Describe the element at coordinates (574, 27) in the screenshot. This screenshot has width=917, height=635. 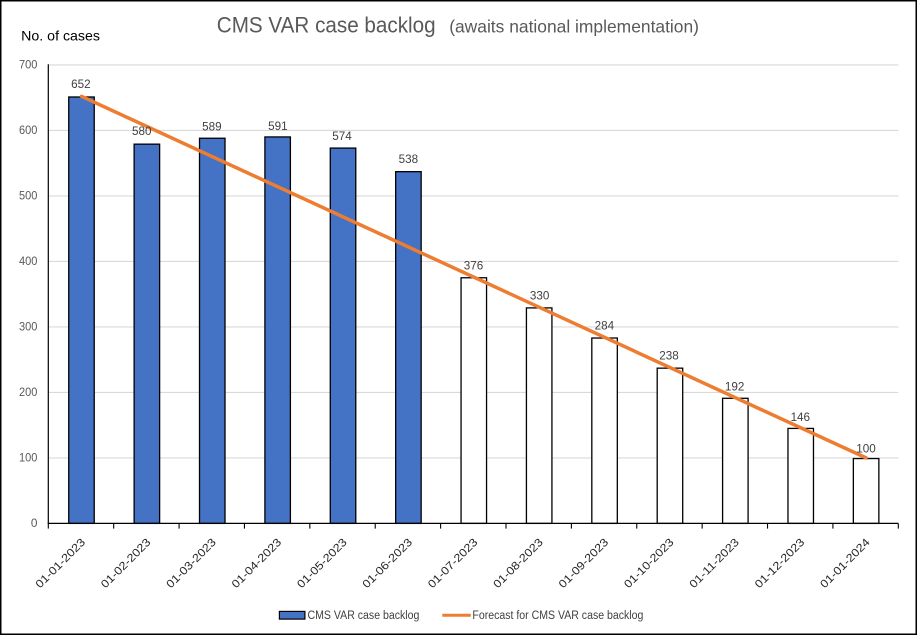
I see `svg-text:(awaits national implementatio: (awaits national implementation)` at that location.